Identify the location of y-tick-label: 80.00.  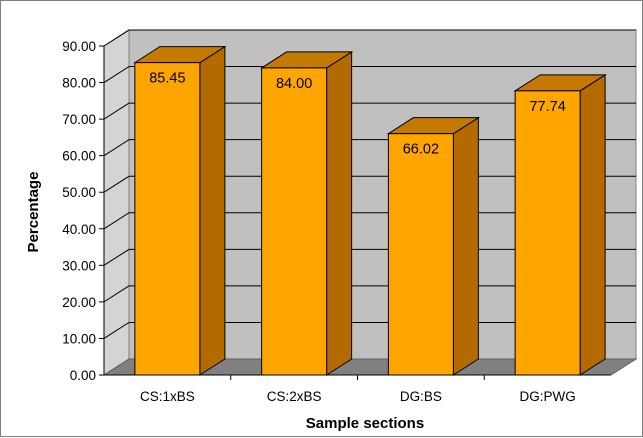
(79, 83).